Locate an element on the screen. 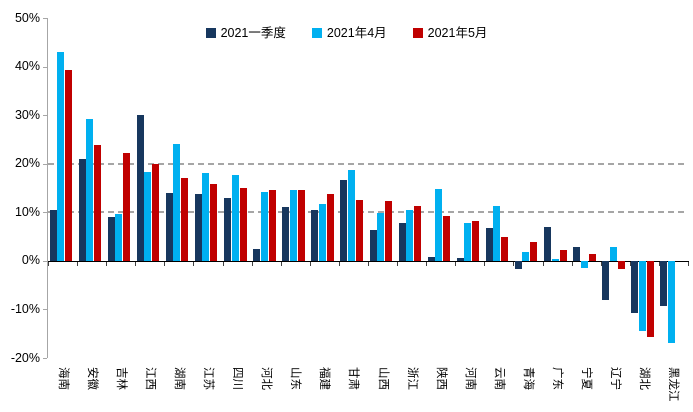  gridline is located at coordinates (368, 163).